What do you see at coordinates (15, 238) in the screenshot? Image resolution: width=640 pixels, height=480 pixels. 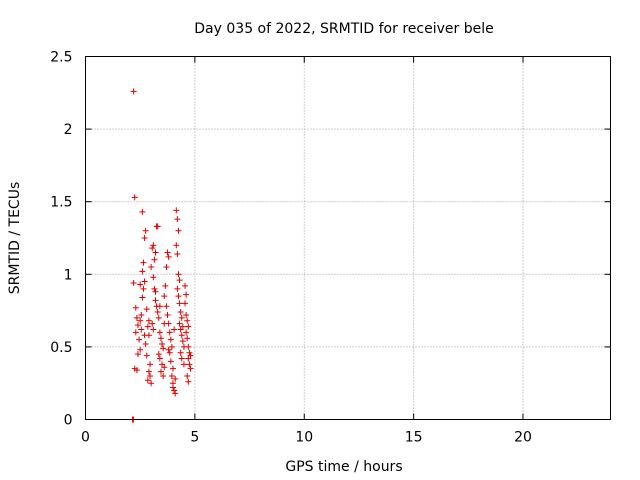 I see `y-axis-label: SRMTID / TECUs` at bounding box center [15, 238].